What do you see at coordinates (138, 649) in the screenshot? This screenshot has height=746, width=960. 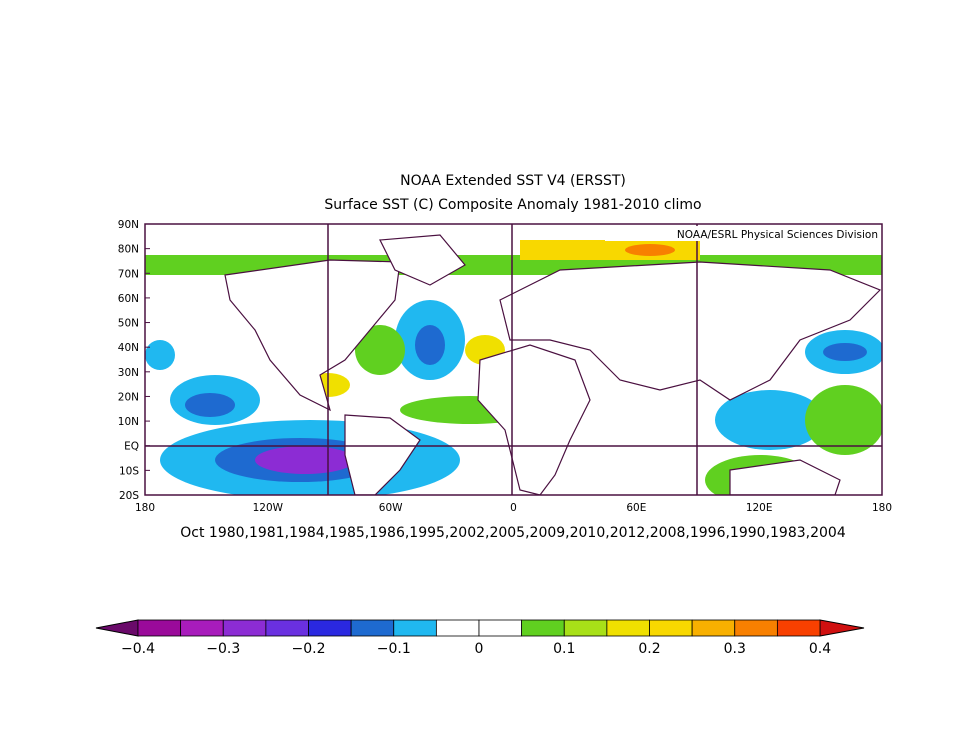 I see `colorbar-label: −0.4` at bounding box center [138, 649].